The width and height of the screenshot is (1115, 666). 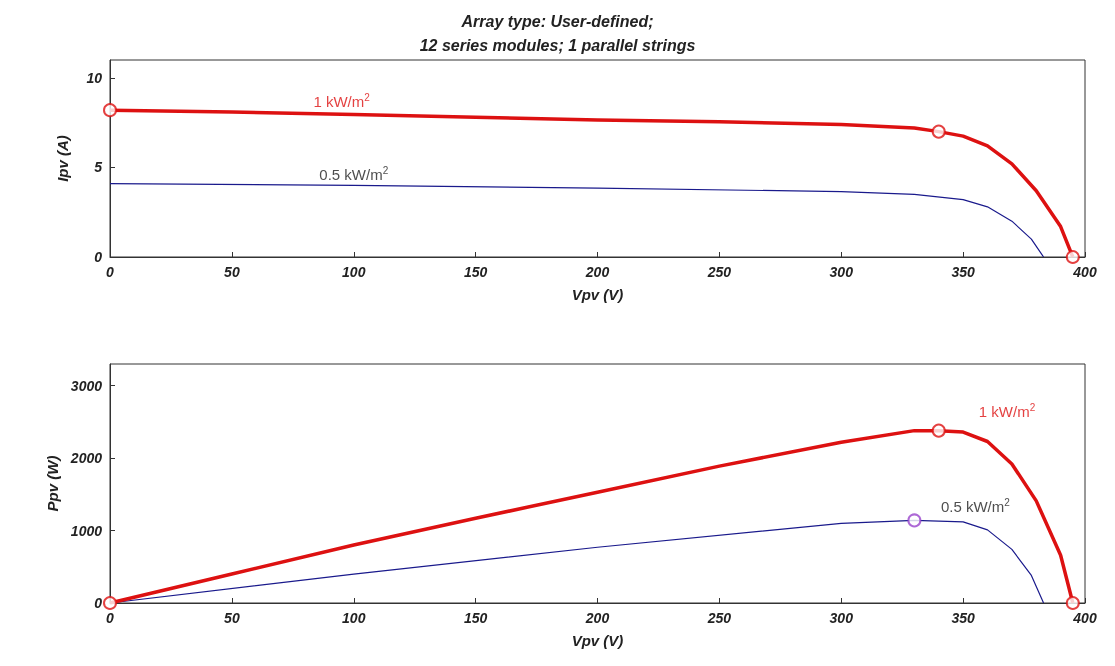 I want to click on y-tick-label: 5, so click(x=98, y=167).